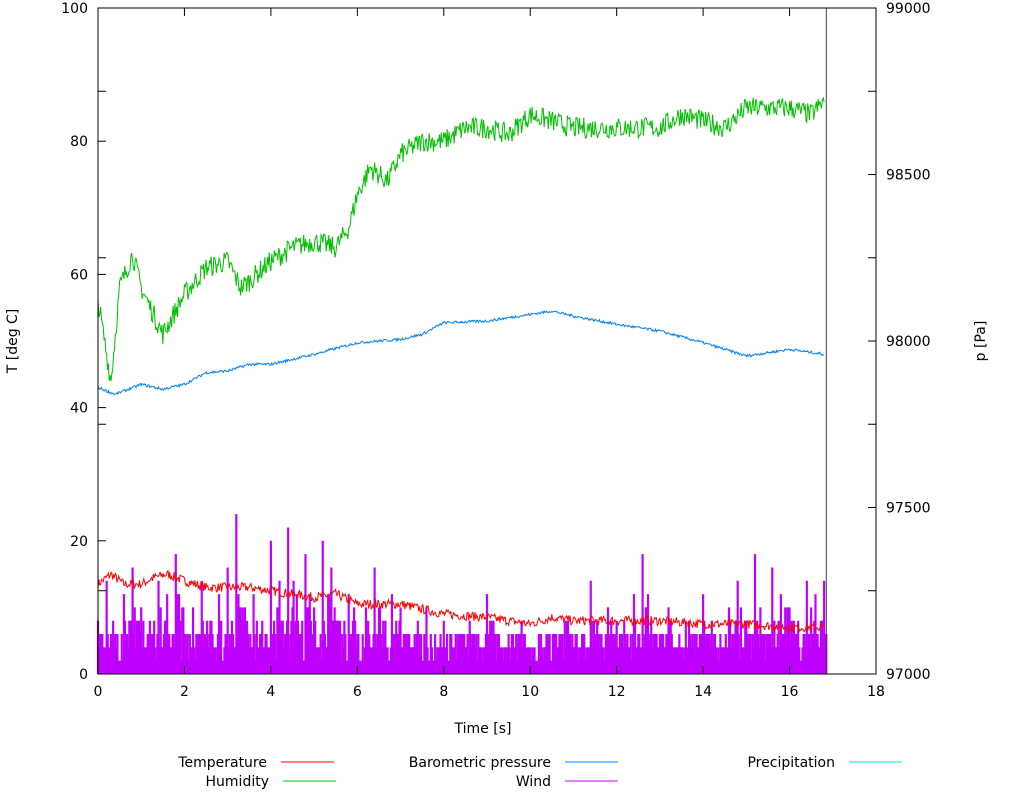 The height and width of the screenshot is (804, 1024). What do you see at coordinates (461, 602) in the screenshot?
I see `temperature-line` at bounding box center [461, 602].